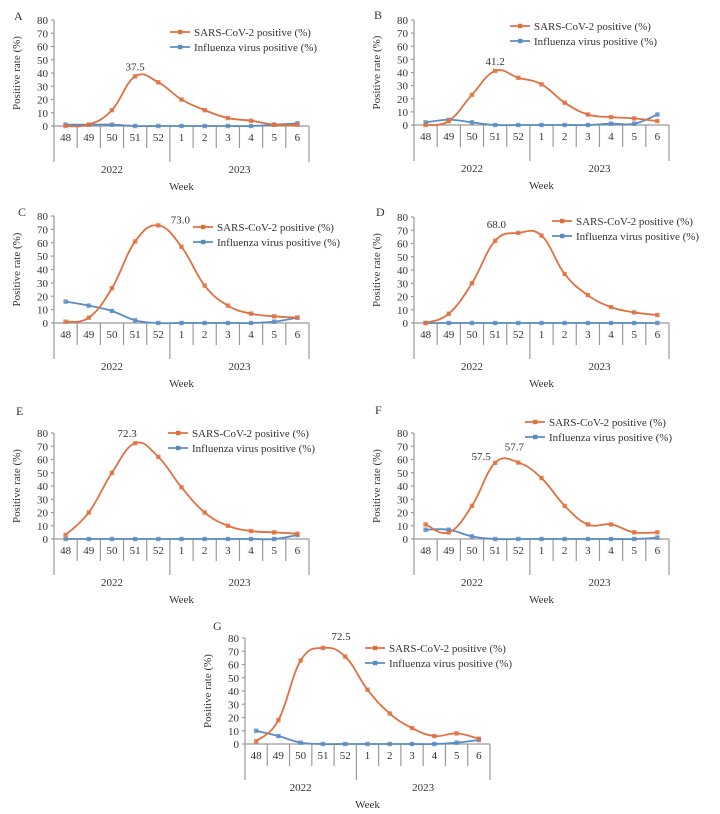 The image size is (720, 814). Describe the element at coordinates (135, 138) in the screenshot. I see `x-tick-label: 51` at that location.